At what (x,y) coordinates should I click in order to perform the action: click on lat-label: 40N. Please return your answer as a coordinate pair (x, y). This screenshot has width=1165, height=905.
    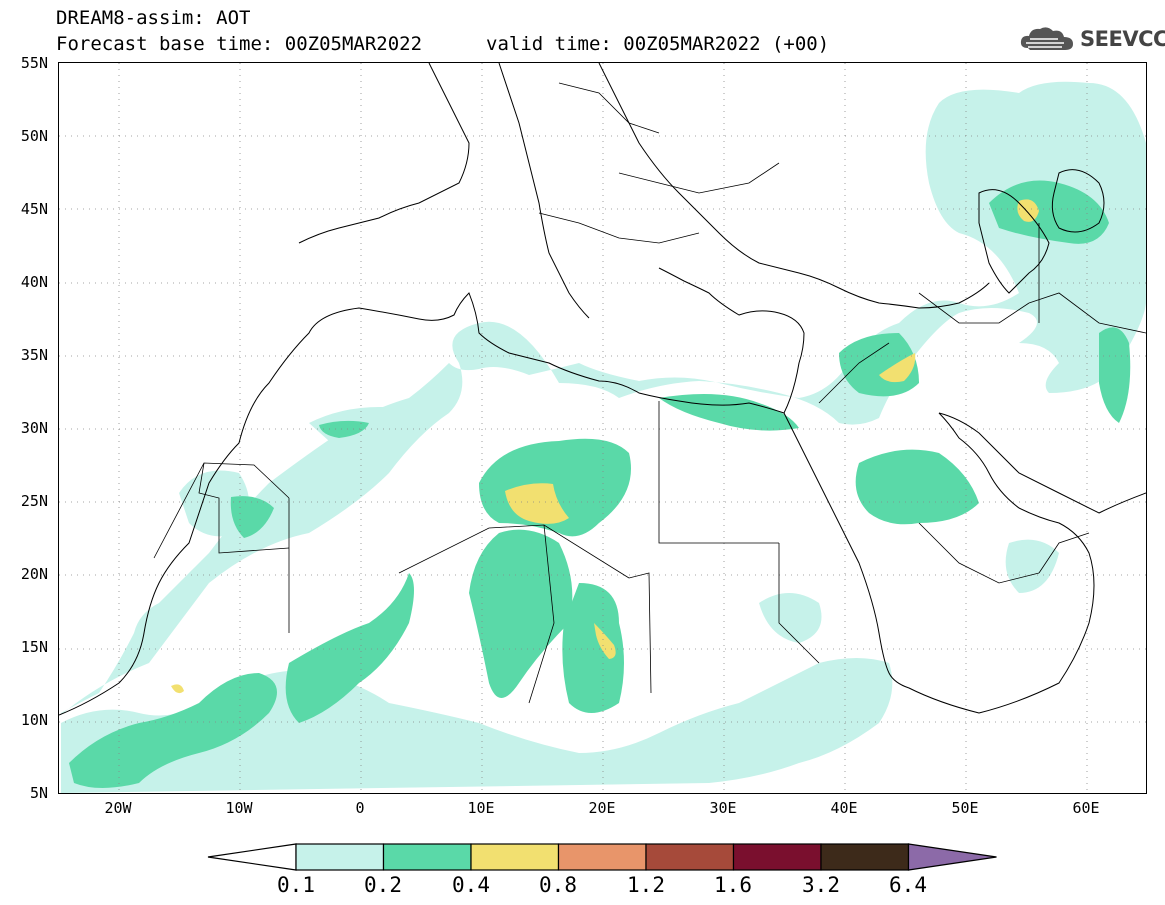
    Looking at the image, I should click on (34, 282).